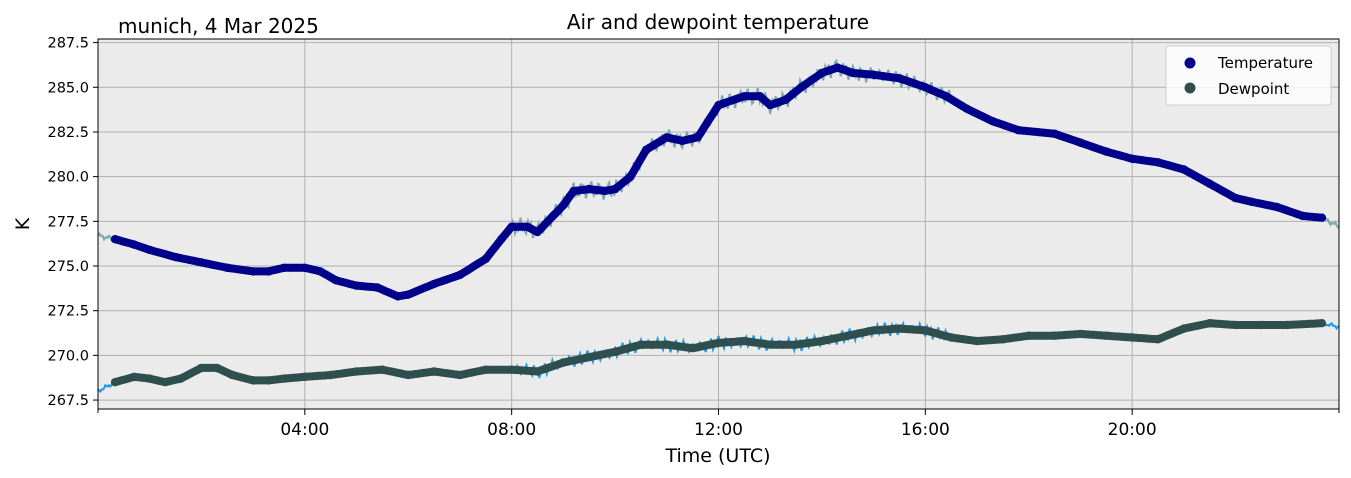 The height and width of the screenshot is (478, 1351). What do you see at coordinates (68, 312) in the screenshot?
I see `y-tick-label: 272.5` at bounding box center [68, 312].